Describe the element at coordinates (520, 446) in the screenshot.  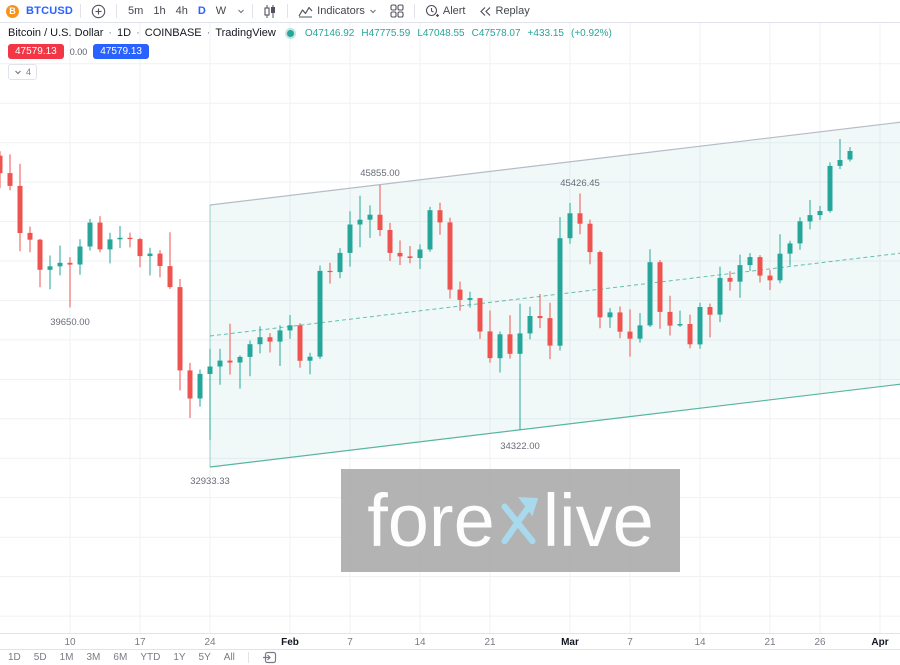
I see `svg-text: 34322.00` at that location.